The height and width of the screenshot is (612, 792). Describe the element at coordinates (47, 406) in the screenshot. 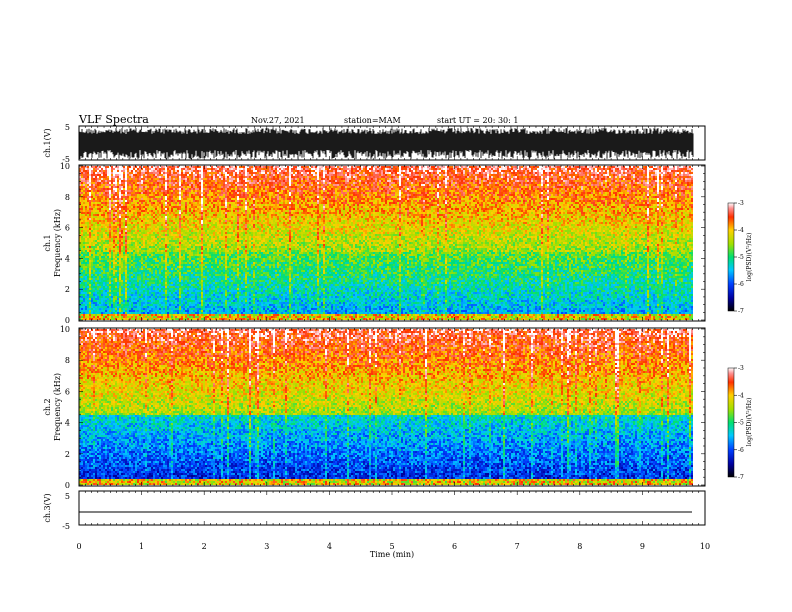

I see `ch2-spectrogram-ylabel-channel: ch.2` at that location.